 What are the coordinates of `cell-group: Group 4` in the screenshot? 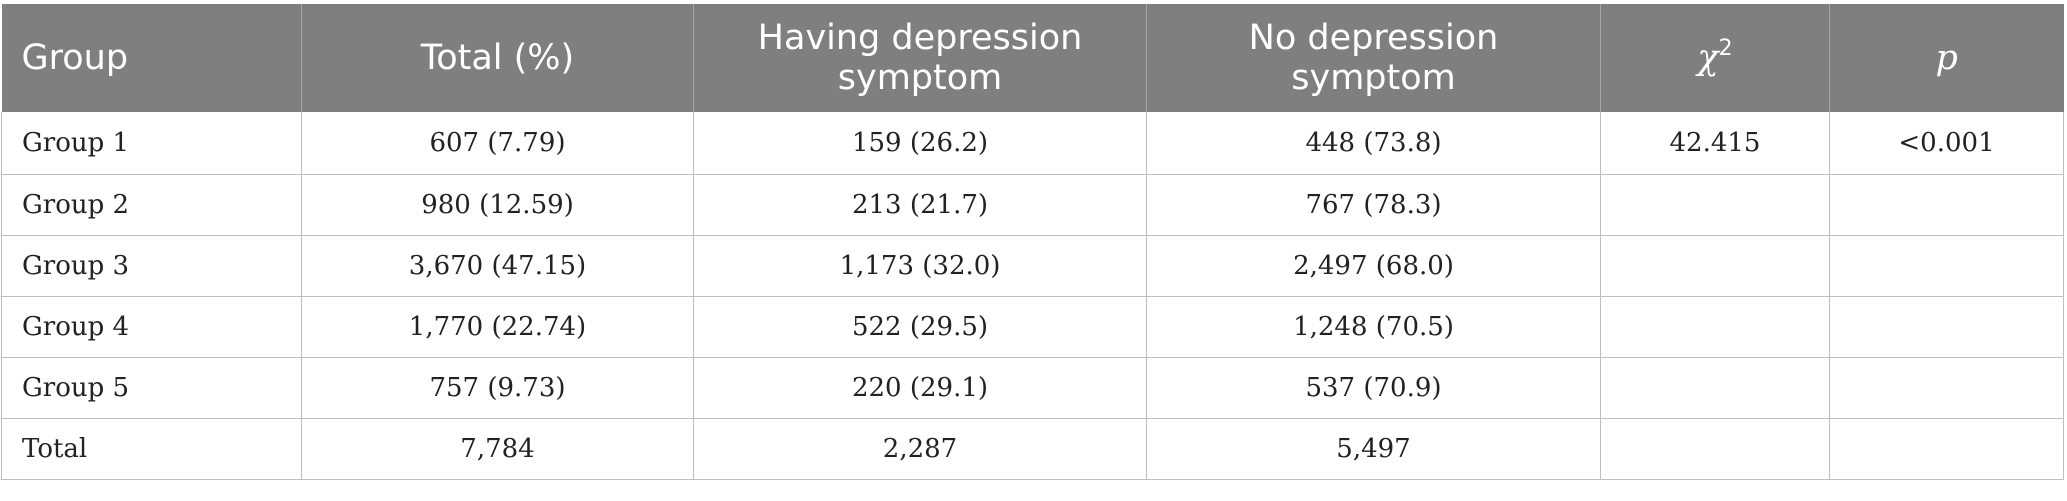 It's located at (151, 327).